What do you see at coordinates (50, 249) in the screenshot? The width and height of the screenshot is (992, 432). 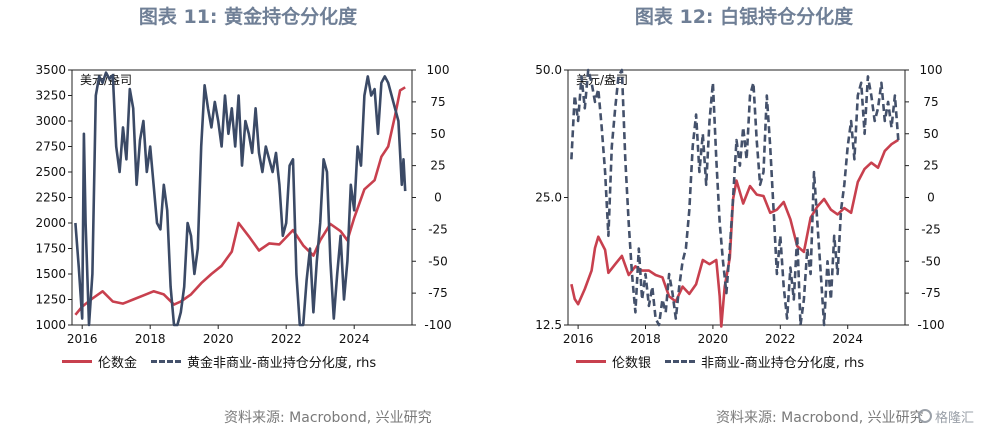 I see `left-axis-tick-label: 1750` at bounding box center [50, 249].